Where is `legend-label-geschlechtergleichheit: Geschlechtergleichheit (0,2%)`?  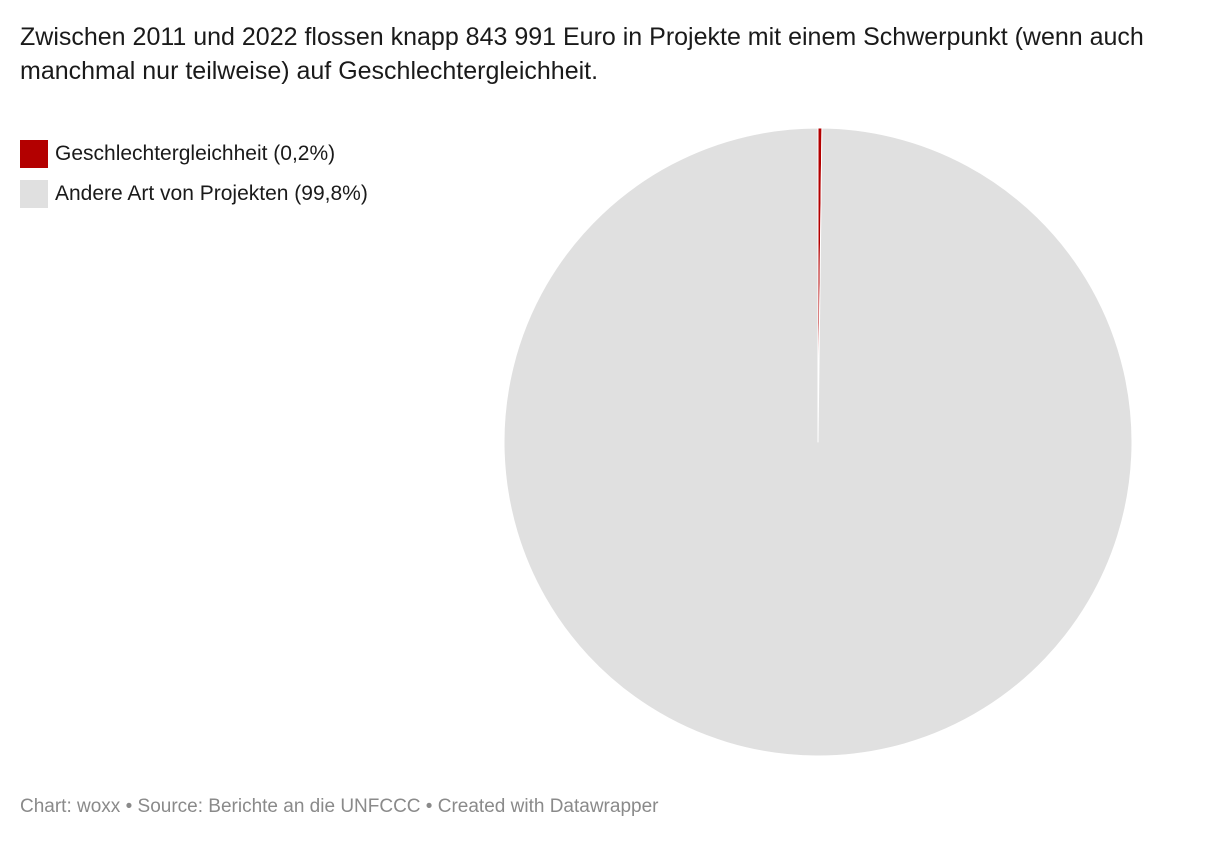 legend-label-geschlechtergleichheit: Geschlechtergleichheit (0,2%) is located at coordinates (195, 153).